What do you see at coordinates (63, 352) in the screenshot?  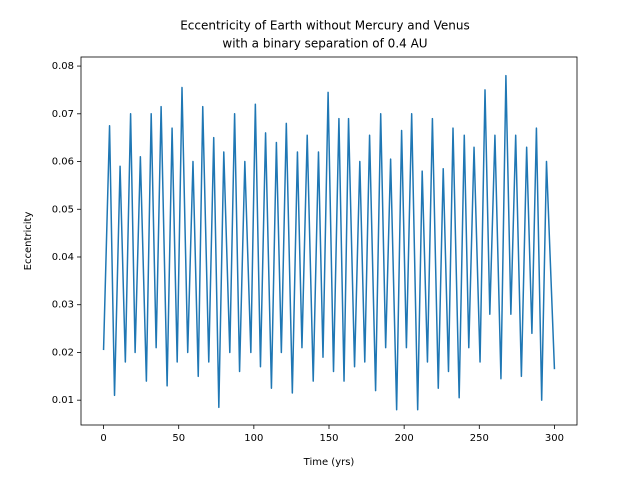 I see `y-tick-label: 0.02` at bounding box center [63, 352].